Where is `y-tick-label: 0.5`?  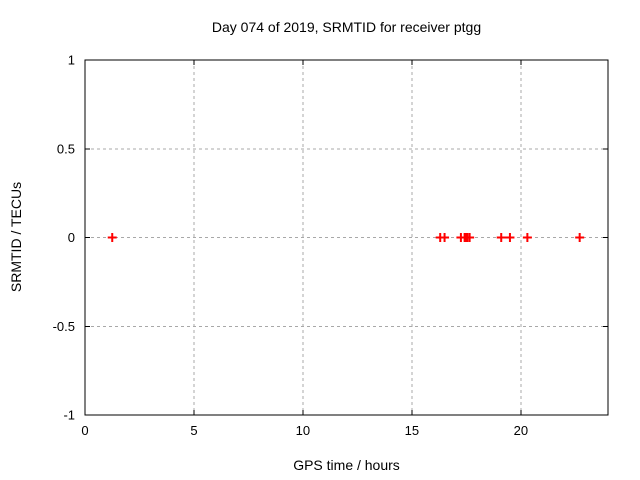
y-tick-label: 0.5 is located at coordinates (66, 148).